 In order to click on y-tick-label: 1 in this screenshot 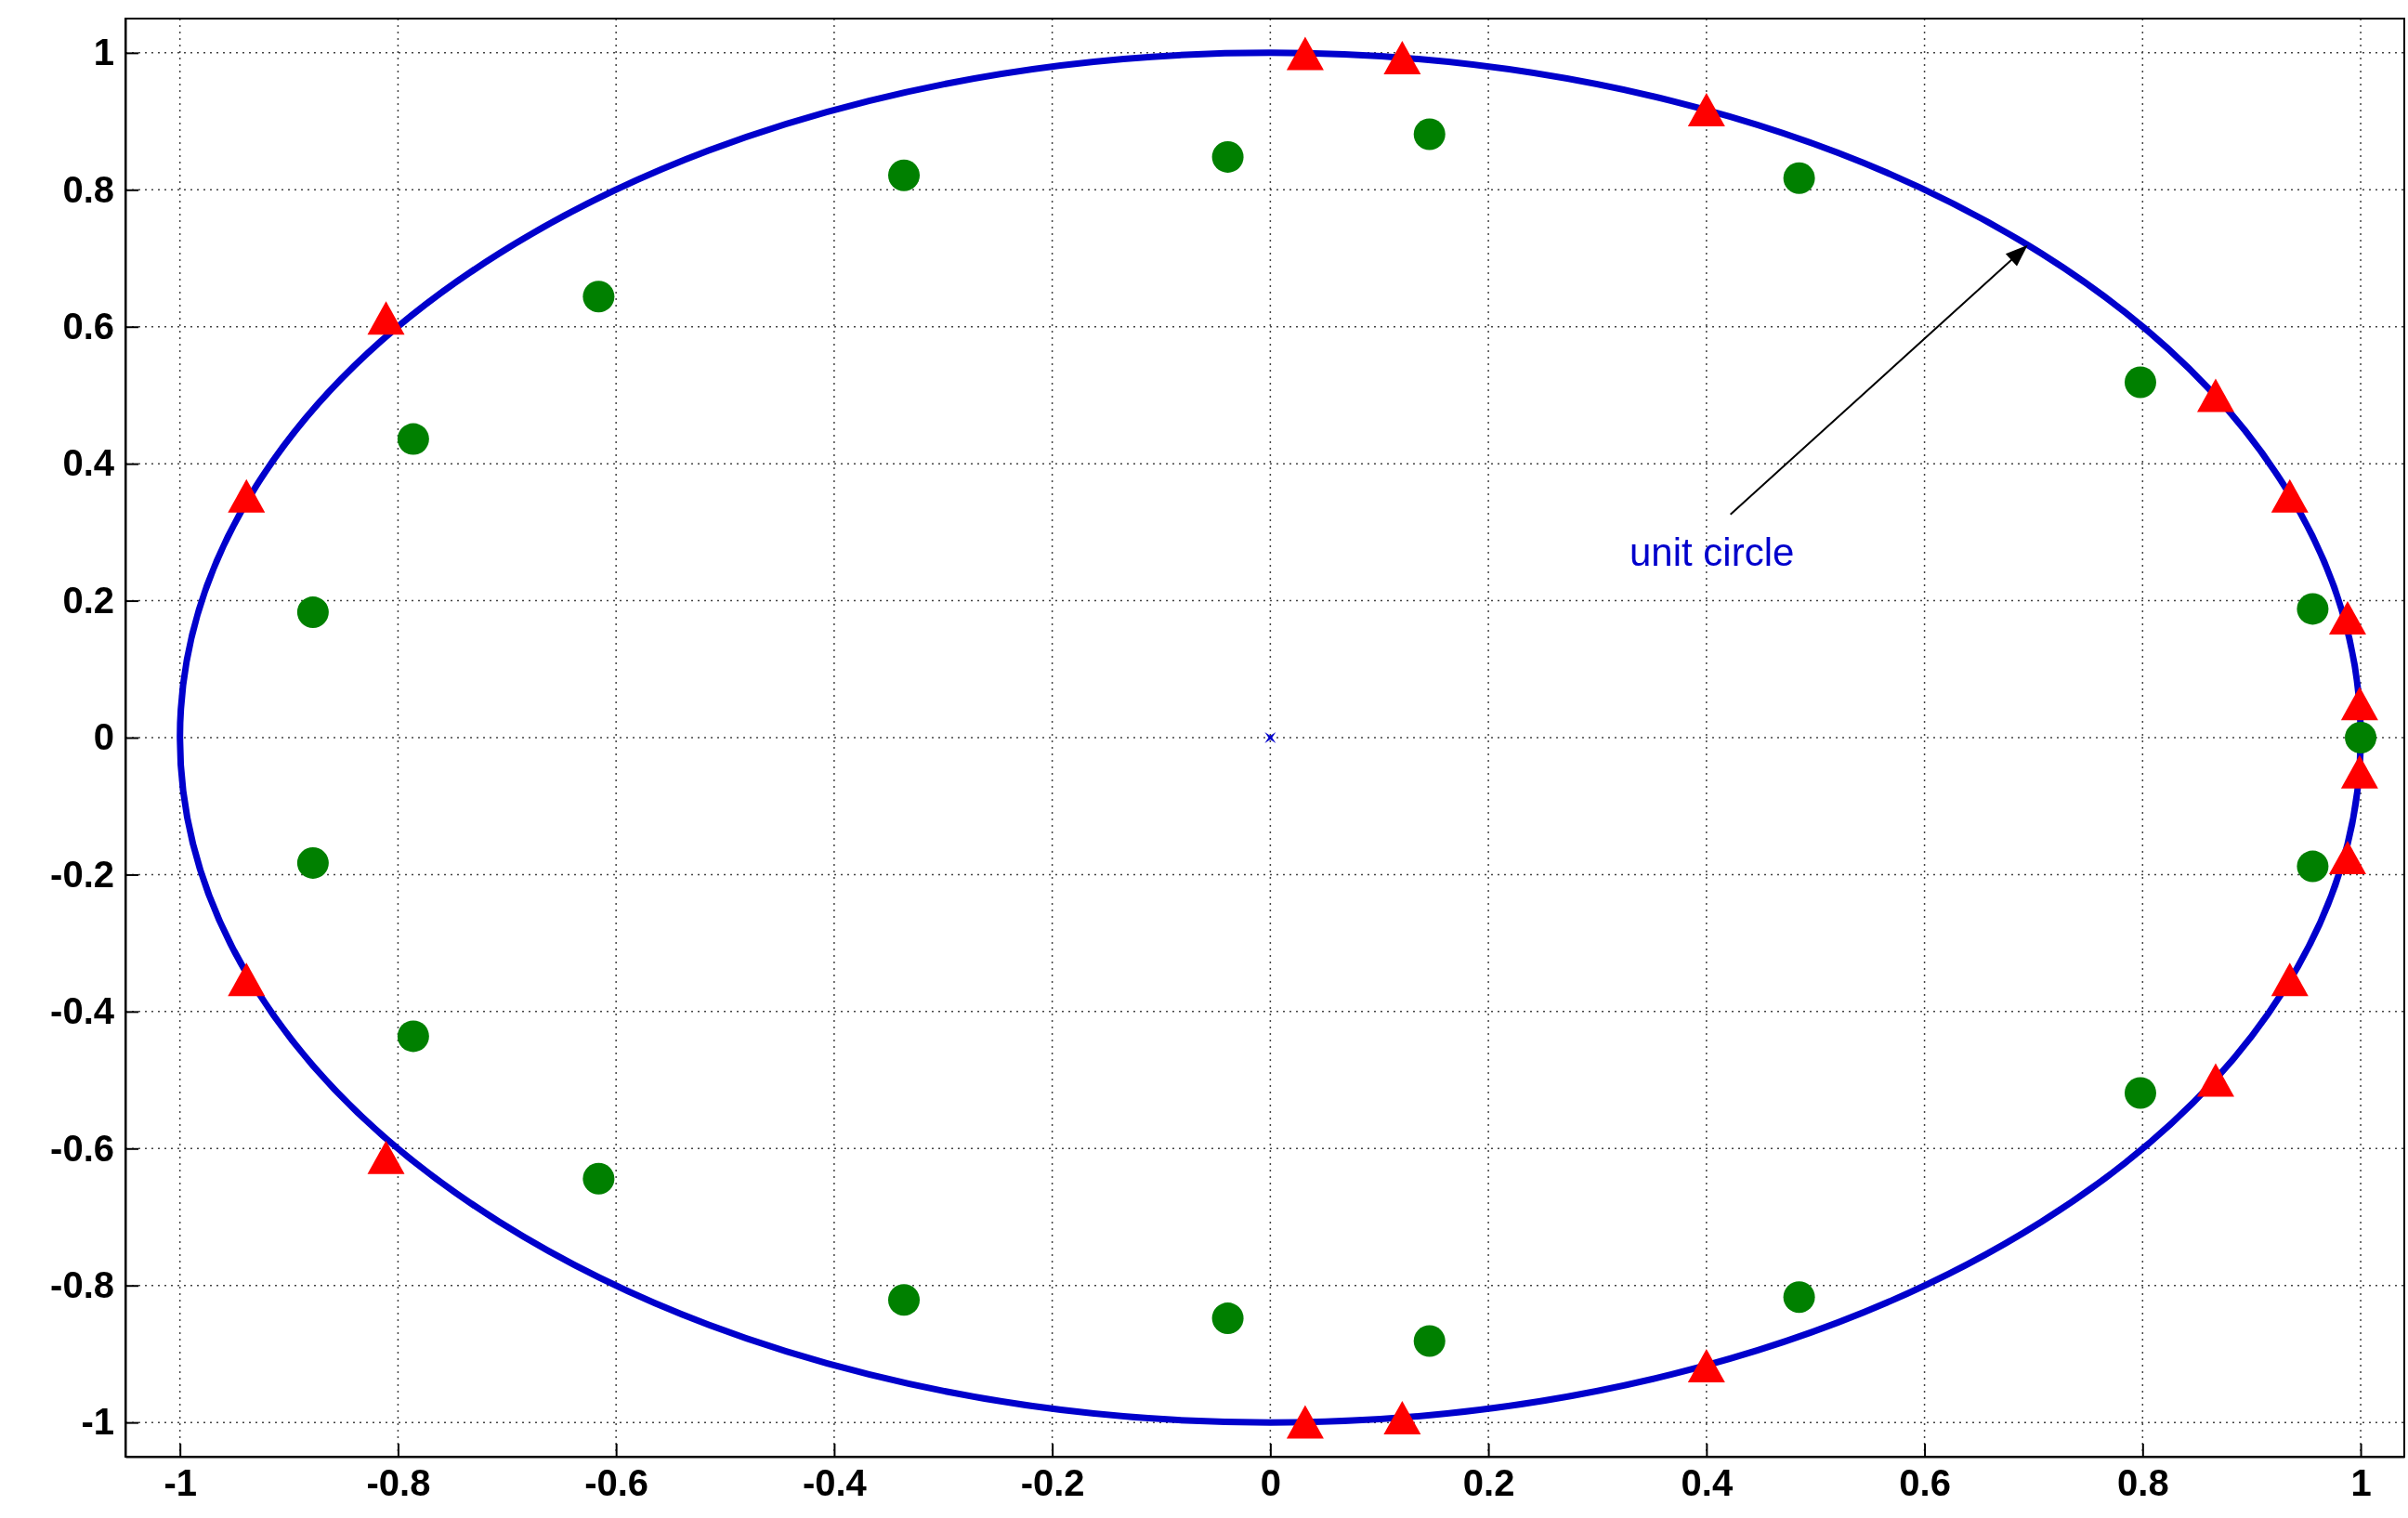, I will do `click(103, 52)`.